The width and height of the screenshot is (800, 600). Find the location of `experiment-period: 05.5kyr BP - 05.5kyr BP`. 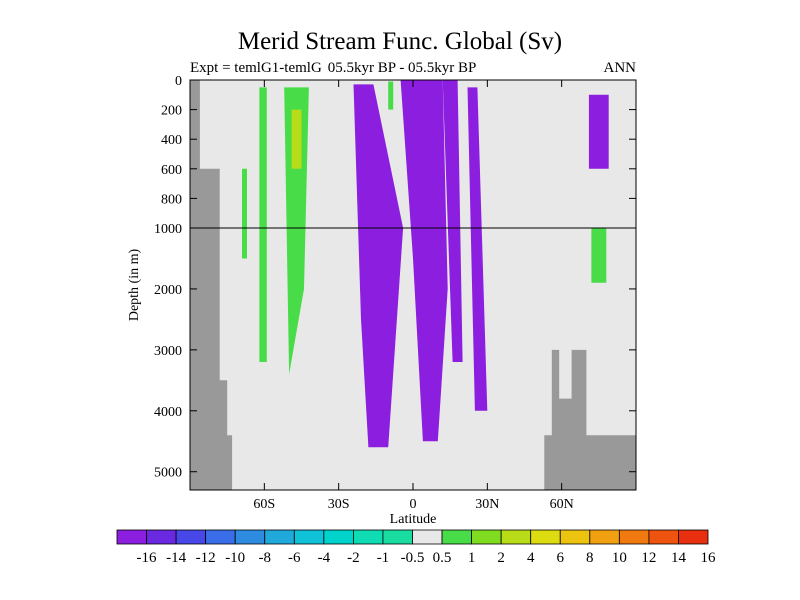

experiment-period: 05.5kyr BP - 05.5kyr BP is located at coordinates (402, 68).